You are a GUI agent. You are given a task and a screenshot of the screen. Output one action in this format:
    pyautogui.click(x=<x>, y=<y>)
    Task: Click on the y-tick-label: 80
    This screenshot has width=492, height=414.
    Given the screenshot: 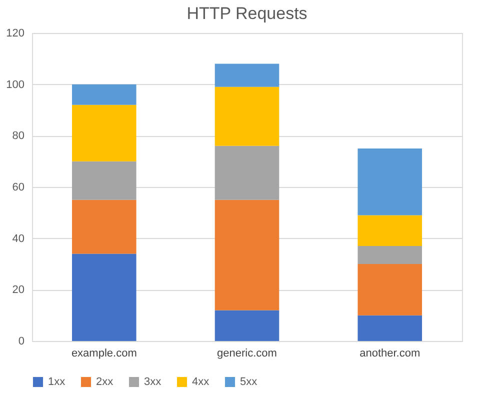 What is the action you would take?
    pyautogui.click(x=18, y=136)
    